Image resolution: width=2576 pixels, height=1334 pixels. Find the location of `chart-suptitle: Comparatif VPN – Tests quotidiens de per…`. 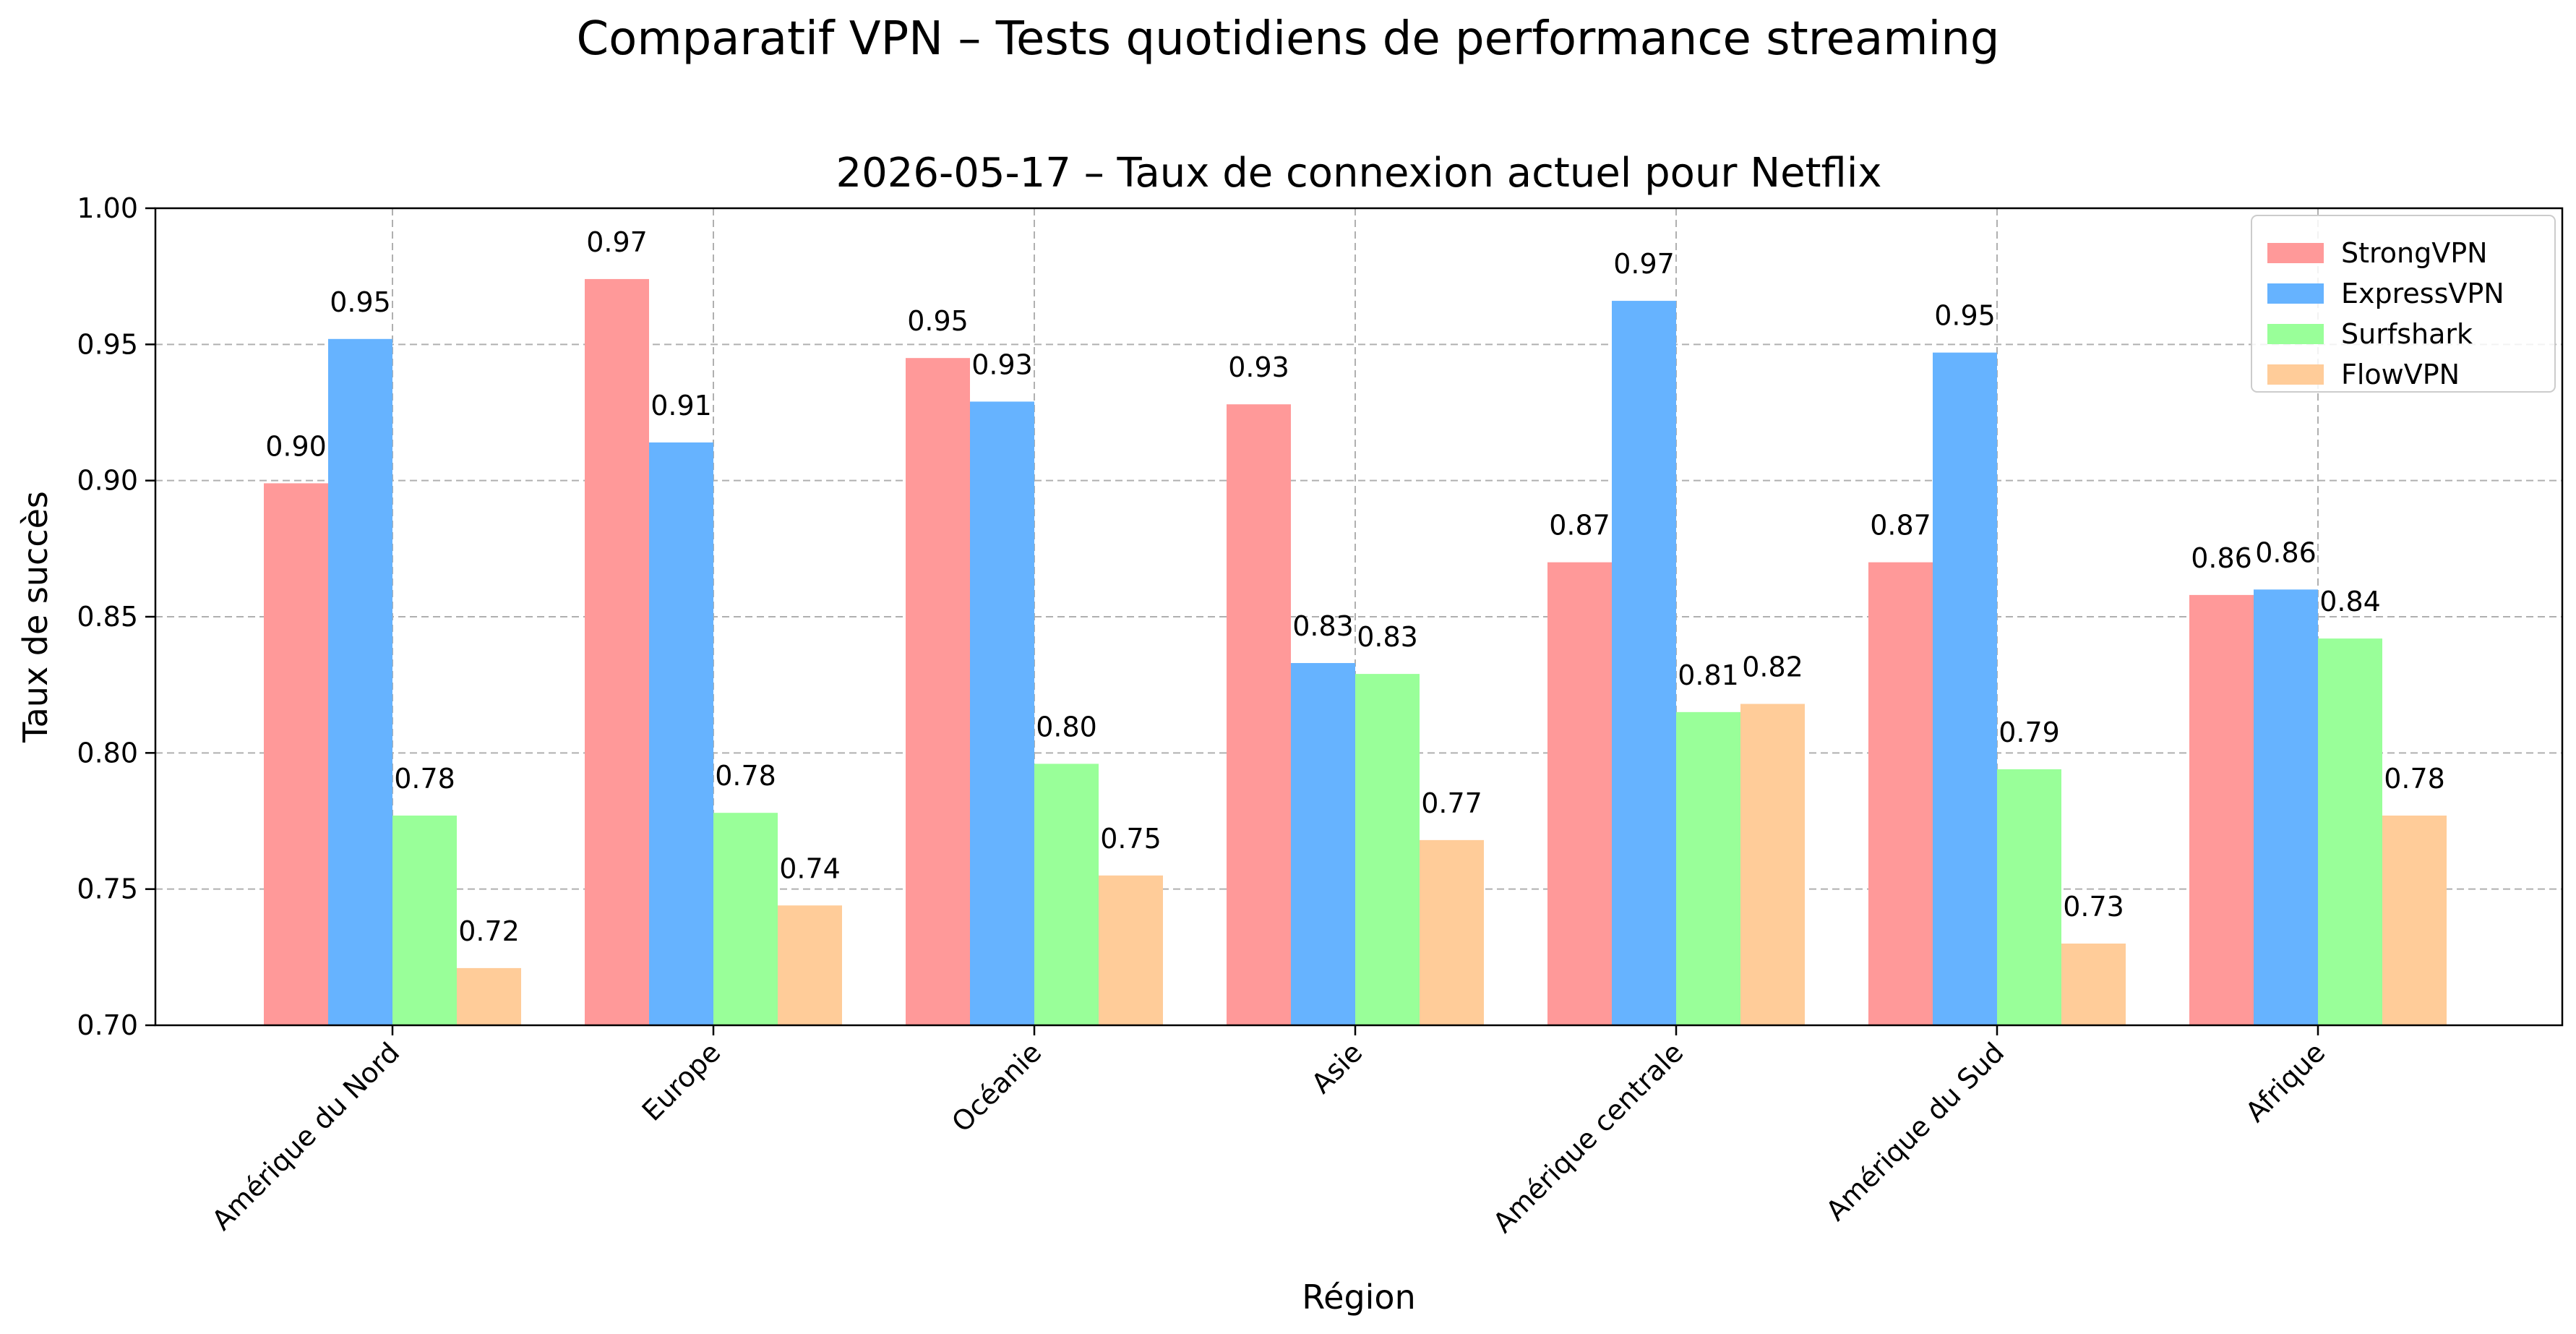

chart-suptitle: Comparatif VPN – Tests quotidiens de per… is located at coordinates (1287, 39).